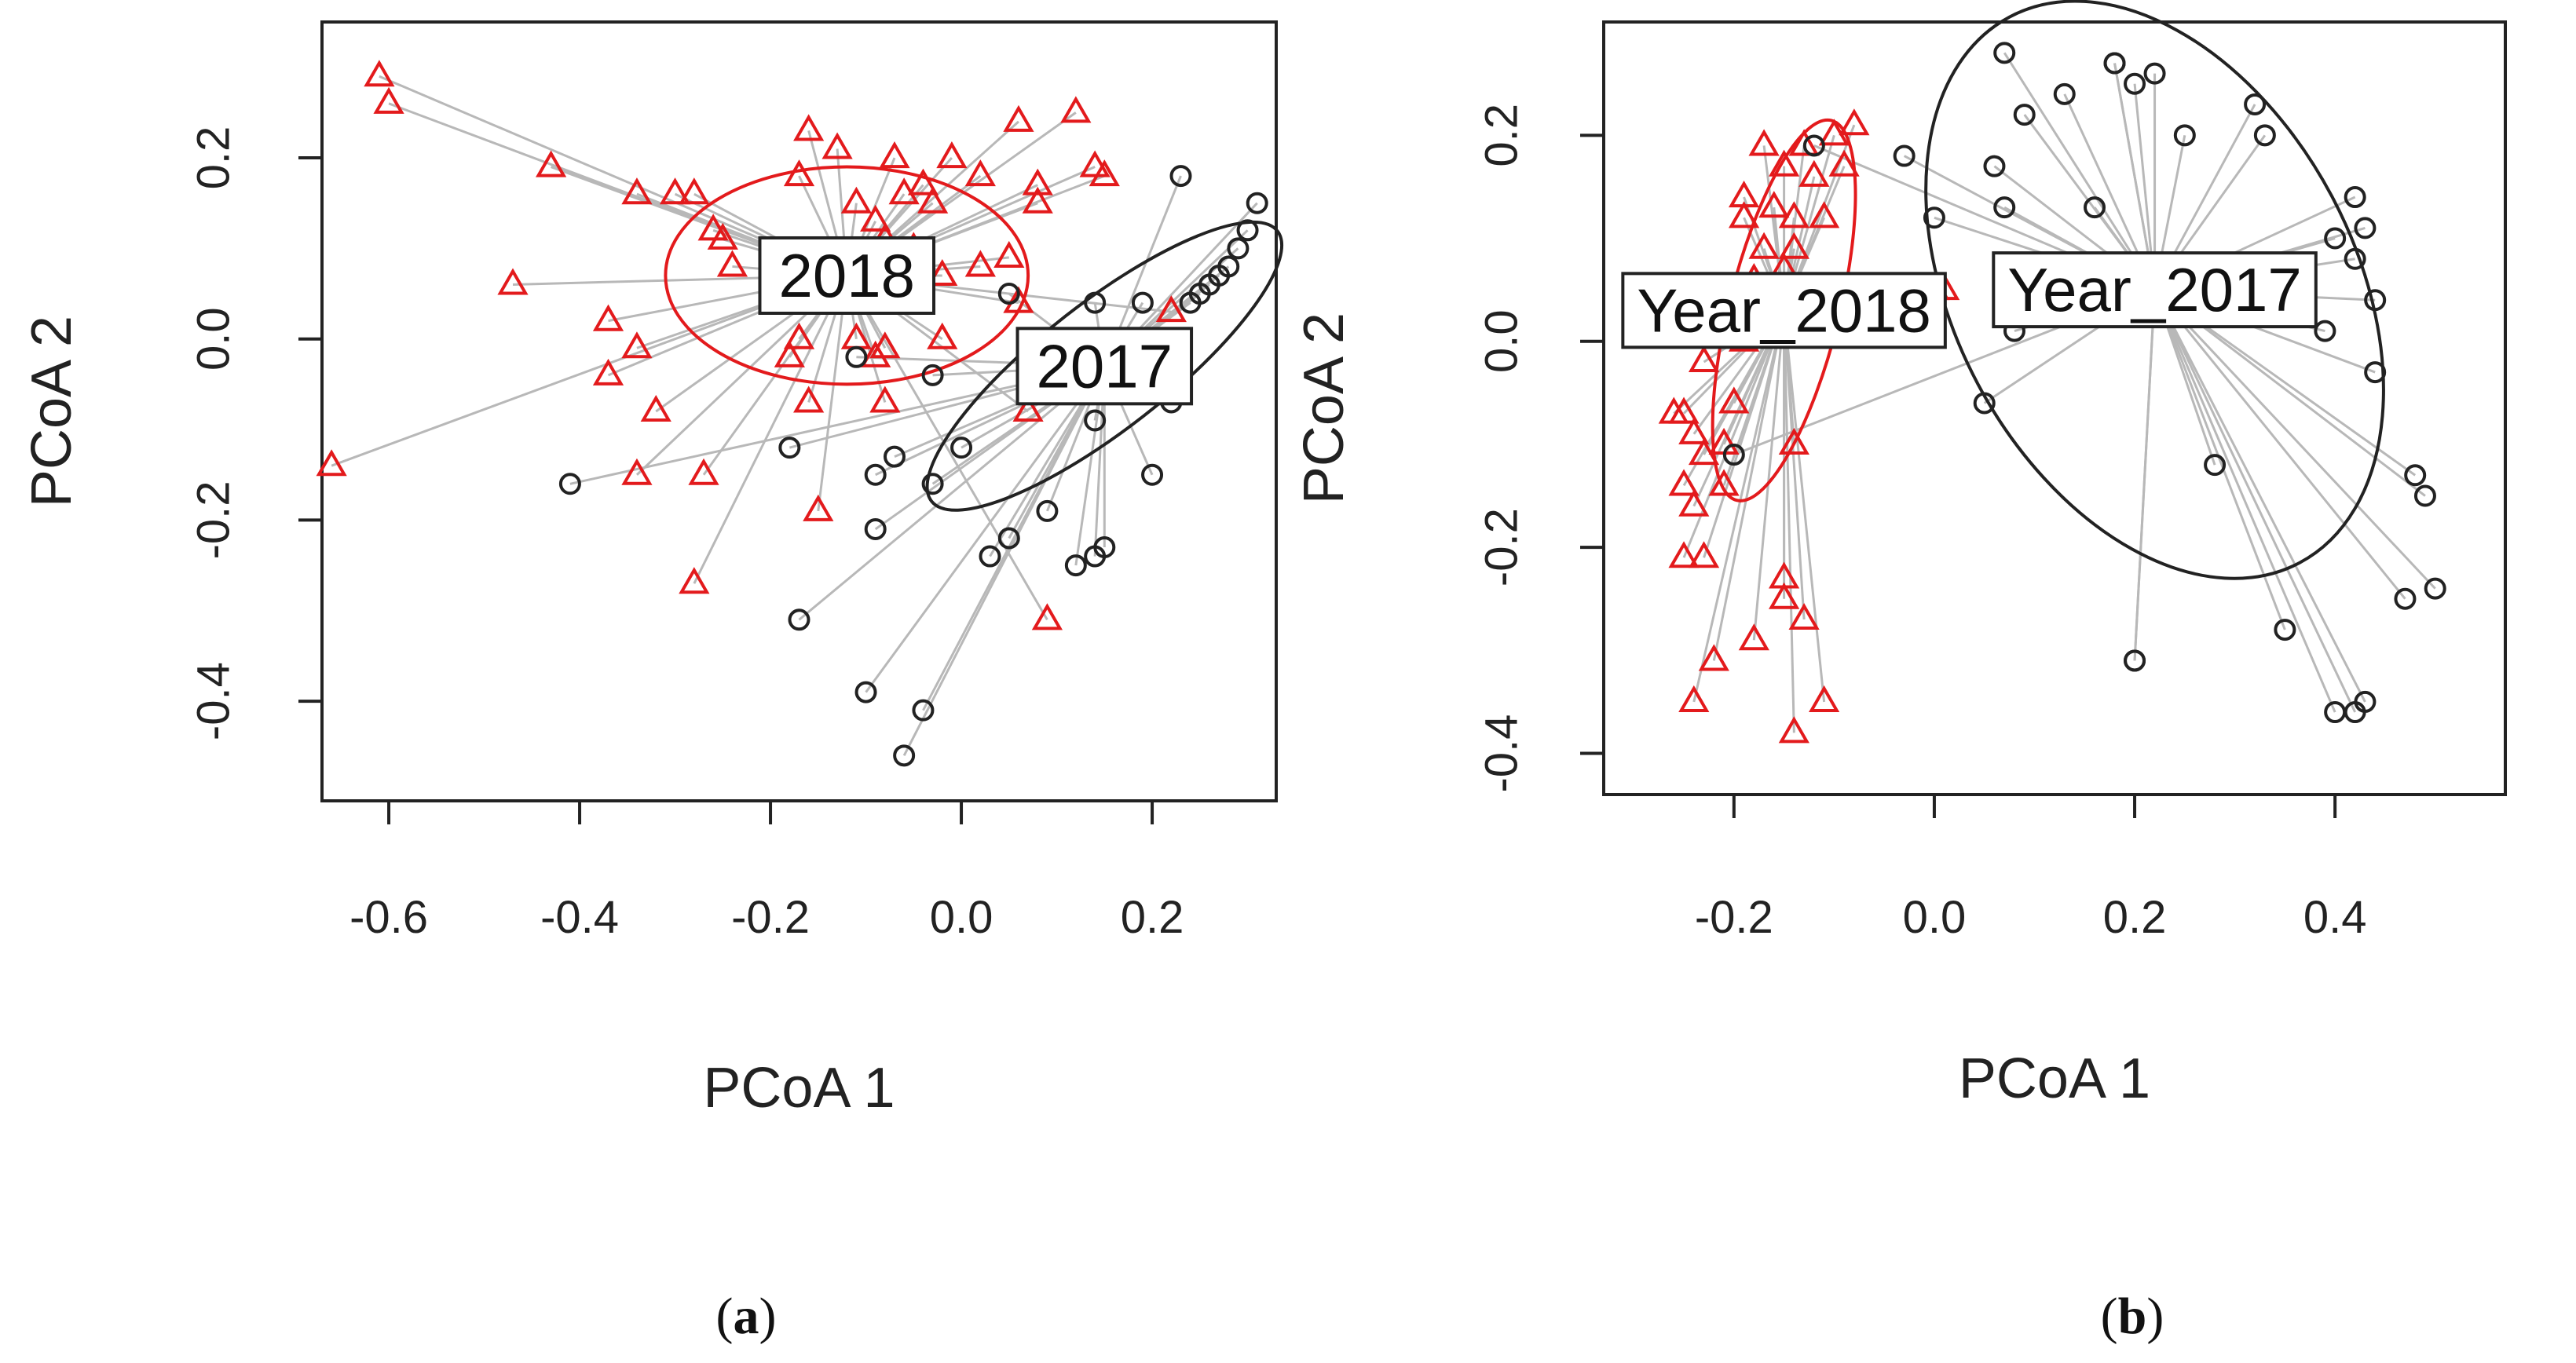  I want to click on panel-a-y-tick-label: 0.2, so click(214, 158).